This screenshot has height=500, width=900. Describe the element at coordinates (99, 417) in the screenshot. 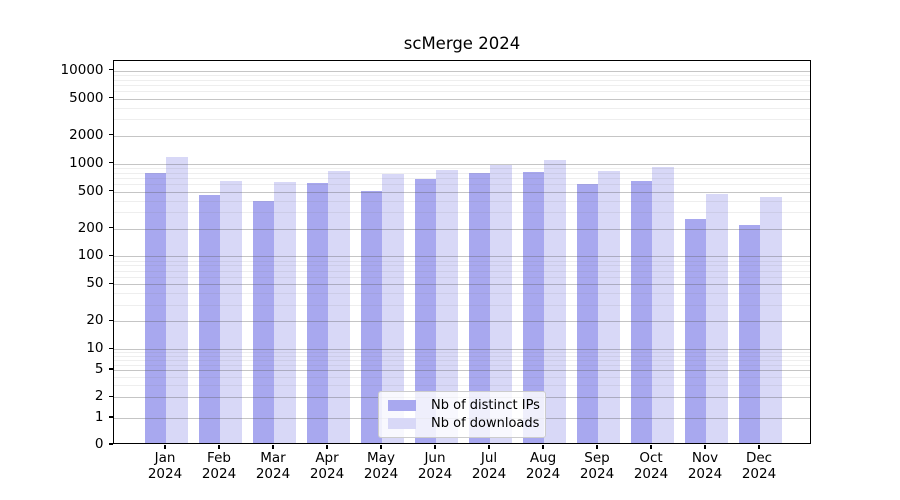

I see `y-tick-label: 1` at that location.